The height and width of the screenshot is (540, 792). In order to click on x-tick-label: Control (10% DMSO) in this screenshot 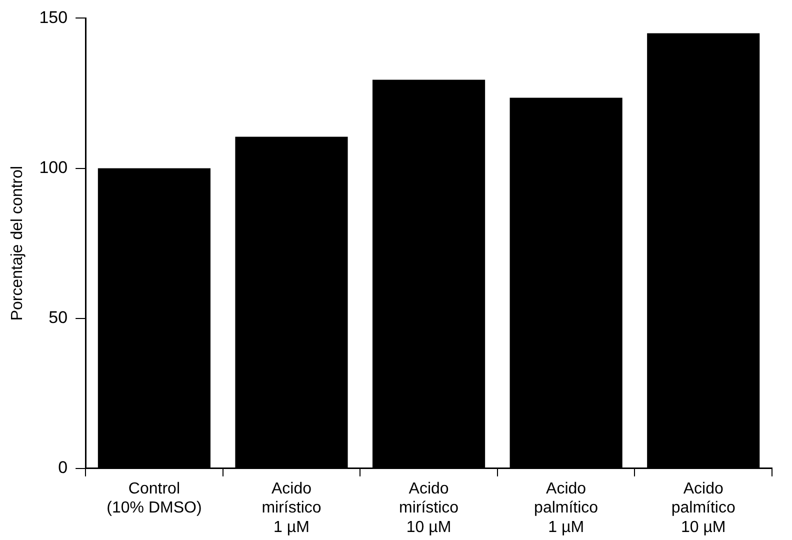, I will do `click(154, 498)`.